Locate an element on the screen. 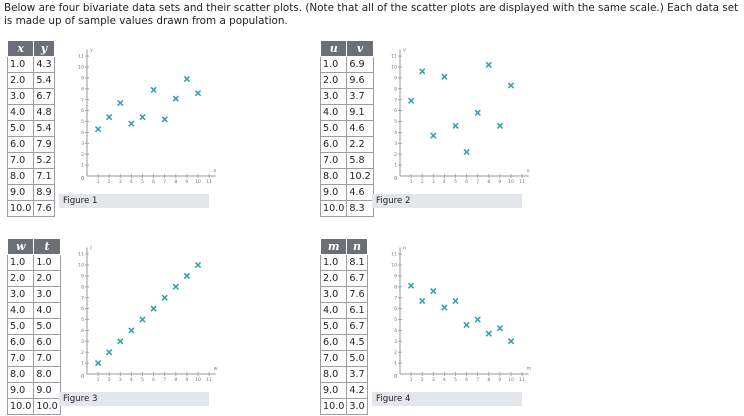  table-row: 4.0 6.1 is located at coordinates (343, 310).